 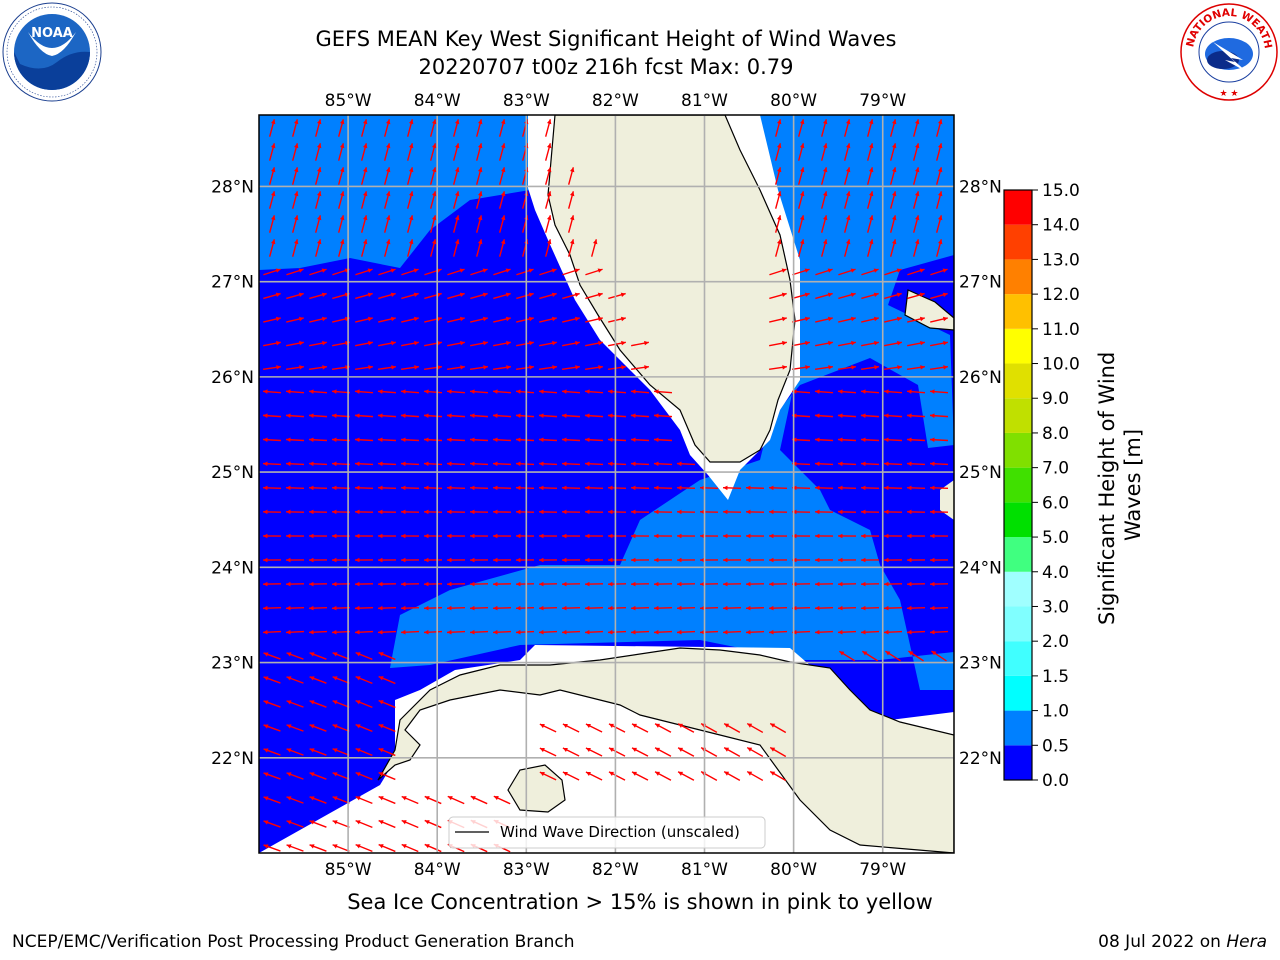 I want to click on lon-label-bottom: 79°W, so click(x=882, y=870).